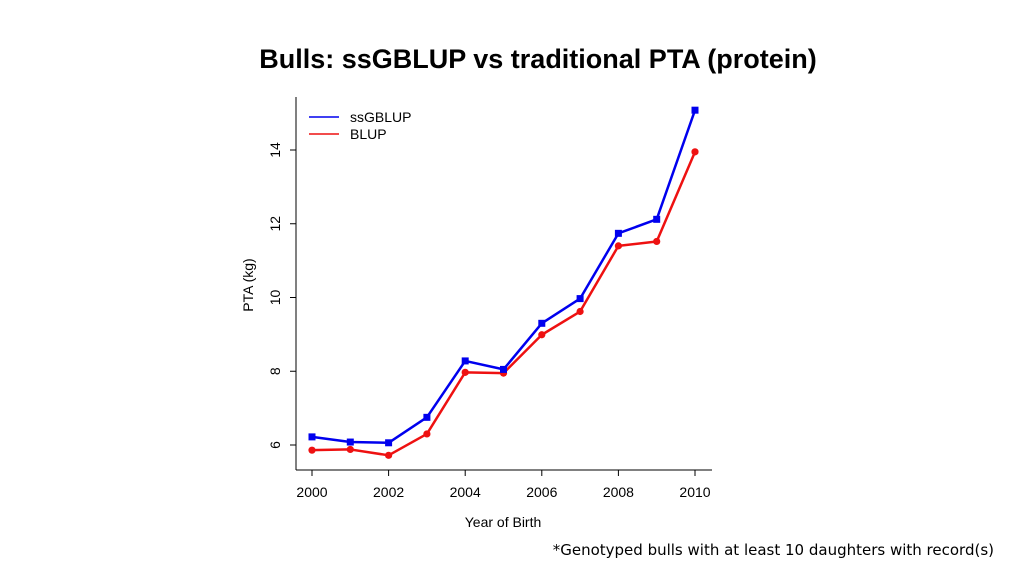  I want to click on x-tick-label: 2004, so click(465, 492).